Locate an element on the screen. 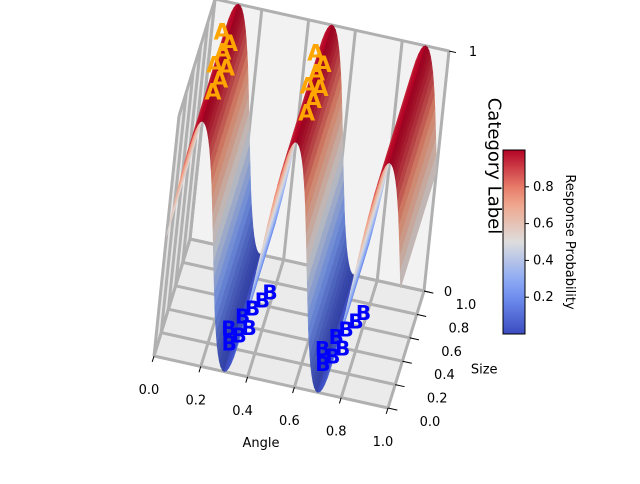  z-tick-label: 1 is located at coordinates (473, 52).